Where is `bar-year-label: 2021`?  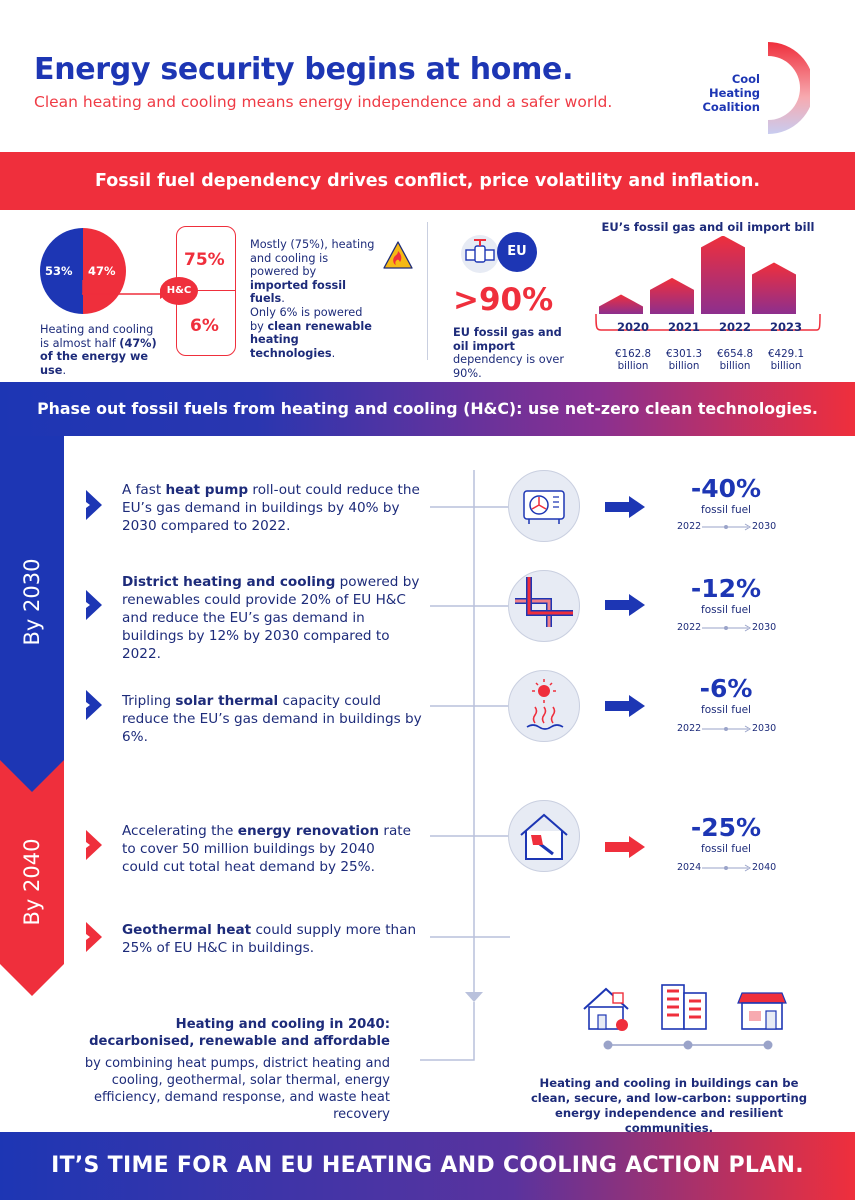
bar-year-label: 2021 is located at coordinates (683, 327).